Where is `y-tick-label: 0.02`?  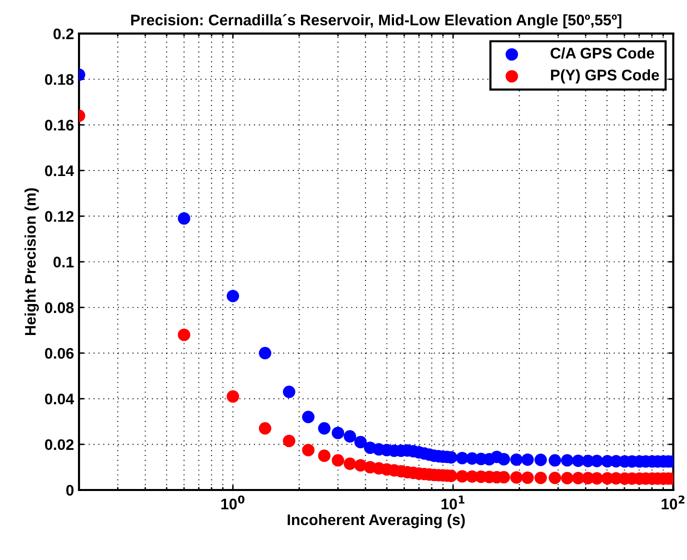
y-tick-label: 0.02 is located at coordinates (59, 444).